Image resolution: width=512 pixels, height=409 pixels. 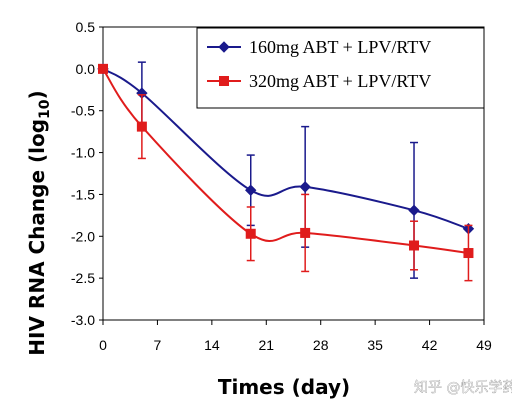 I want to click on x-tick-label: 49, so click(x=484, y=345).